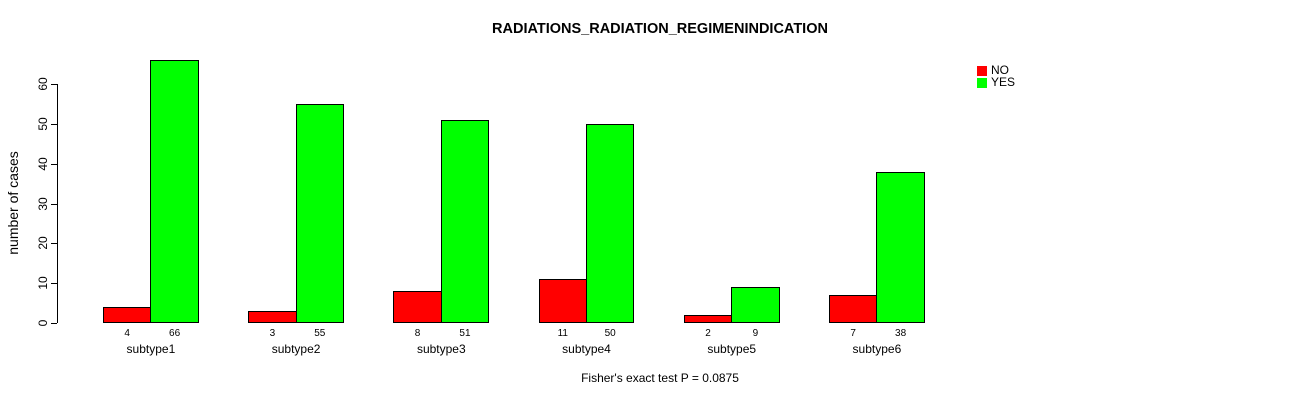 Image resolution: width=1290 pixels, height=400 pixels. Describe the element at coordinates (127, 333) in the screenshot. I see `bar-value-label: 4` at that location.